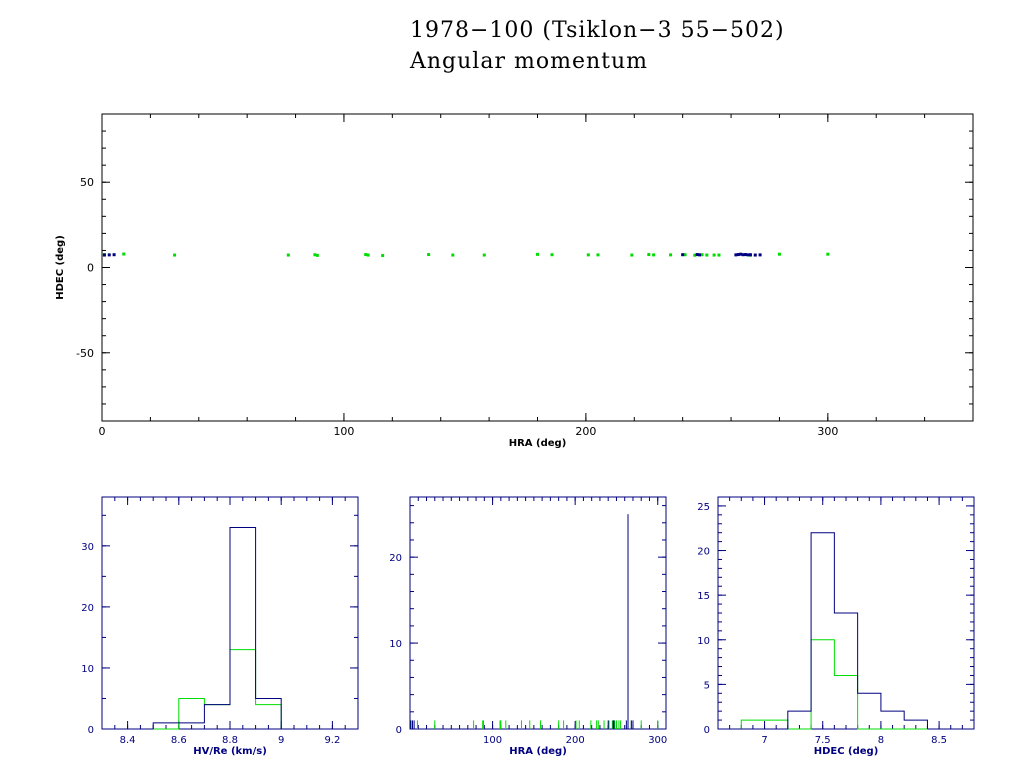 The height and width of the screenshot is (768, 1024). I want to click on x-tick-label: 8.8, so click(230, 740).